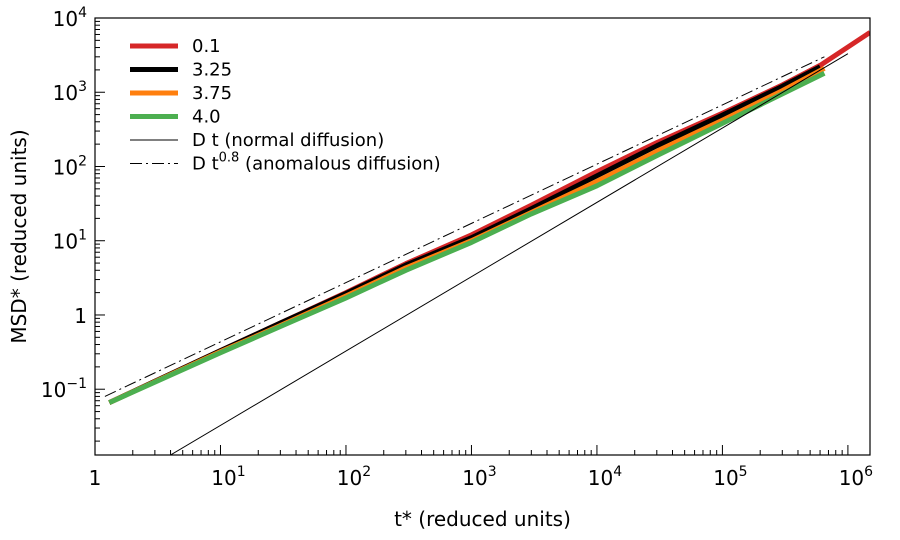 The height and width of the screenshot is (540, 900). What do you see at coordinates (212, 93) in the screenshot?
I see `legend-label: 3.75` at bounding box center [212, 93].